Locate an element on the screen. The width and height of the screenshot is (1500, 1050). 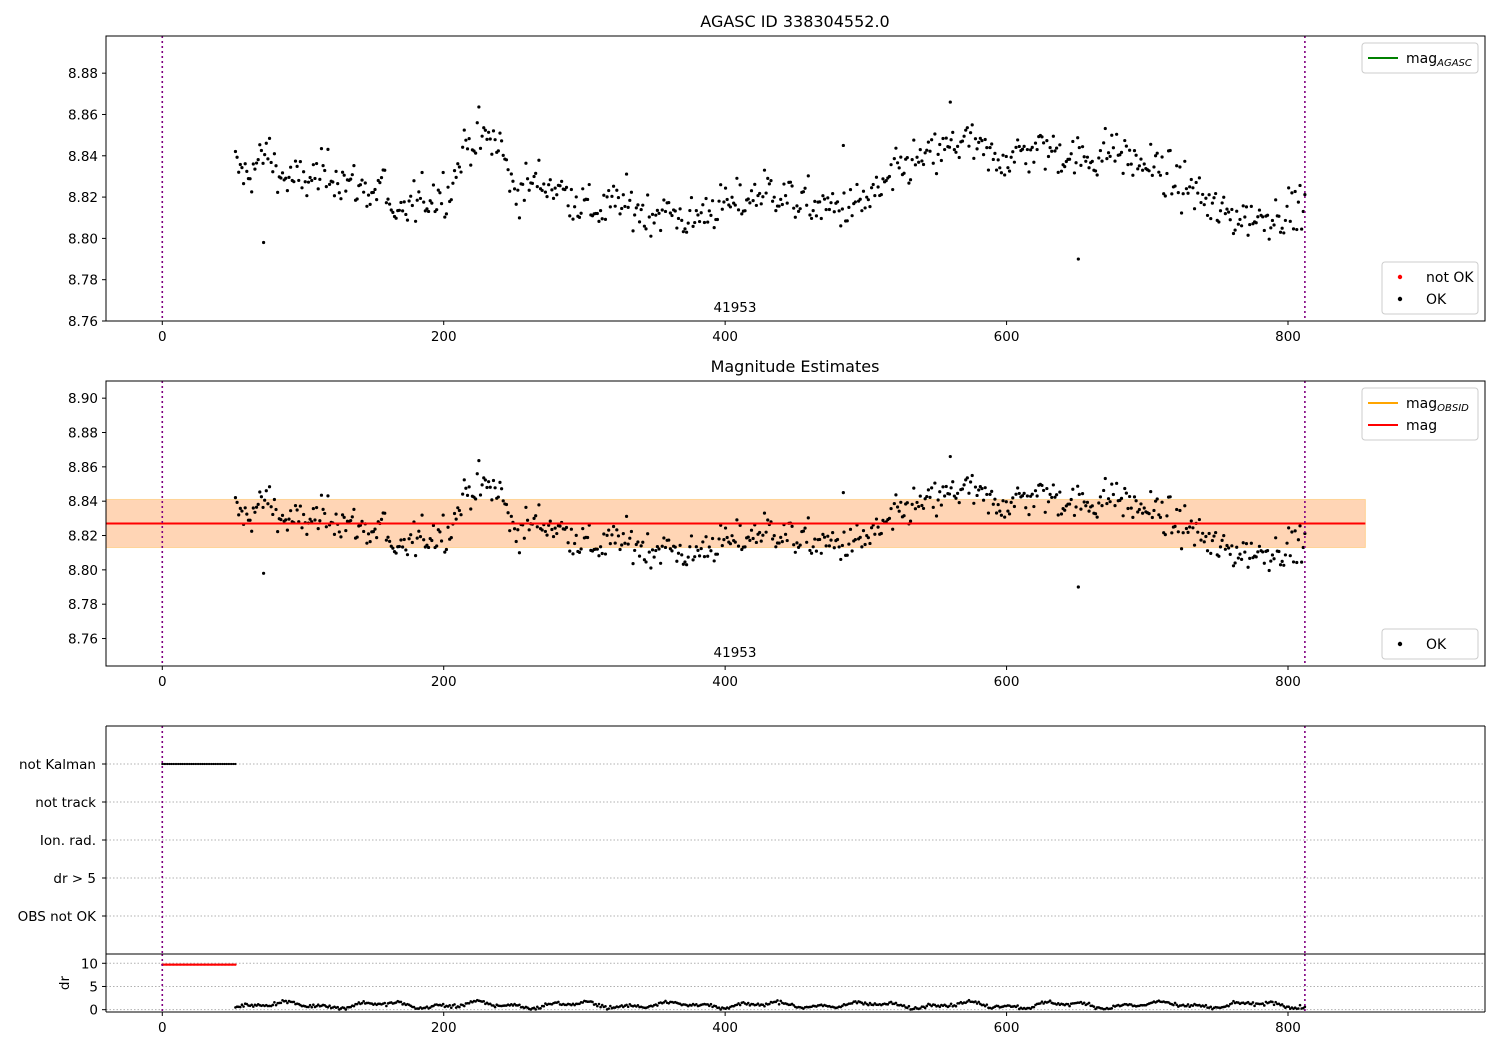
x-tick-label: 600 is located at coordinates (1007, 1028).